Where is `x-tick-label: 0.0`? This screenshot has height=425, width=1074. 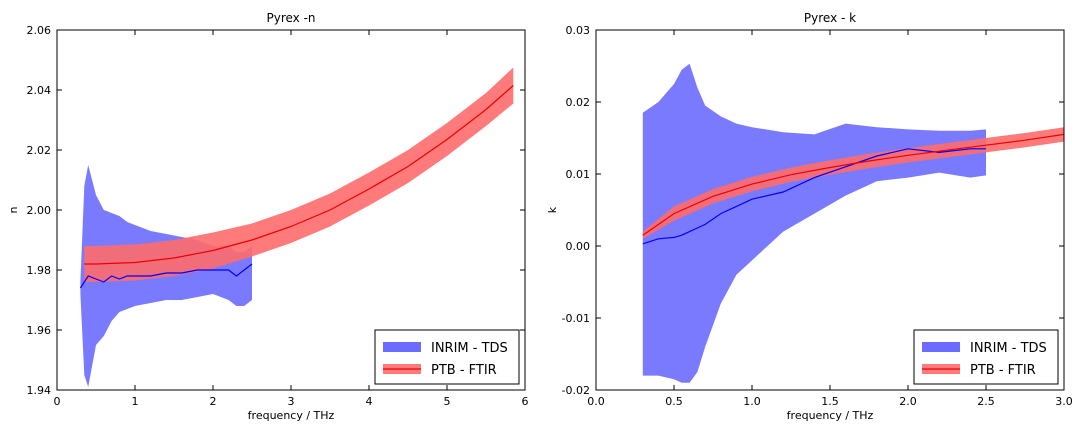
x-tick-label: 0.0 is located at coordinates (596, 401).